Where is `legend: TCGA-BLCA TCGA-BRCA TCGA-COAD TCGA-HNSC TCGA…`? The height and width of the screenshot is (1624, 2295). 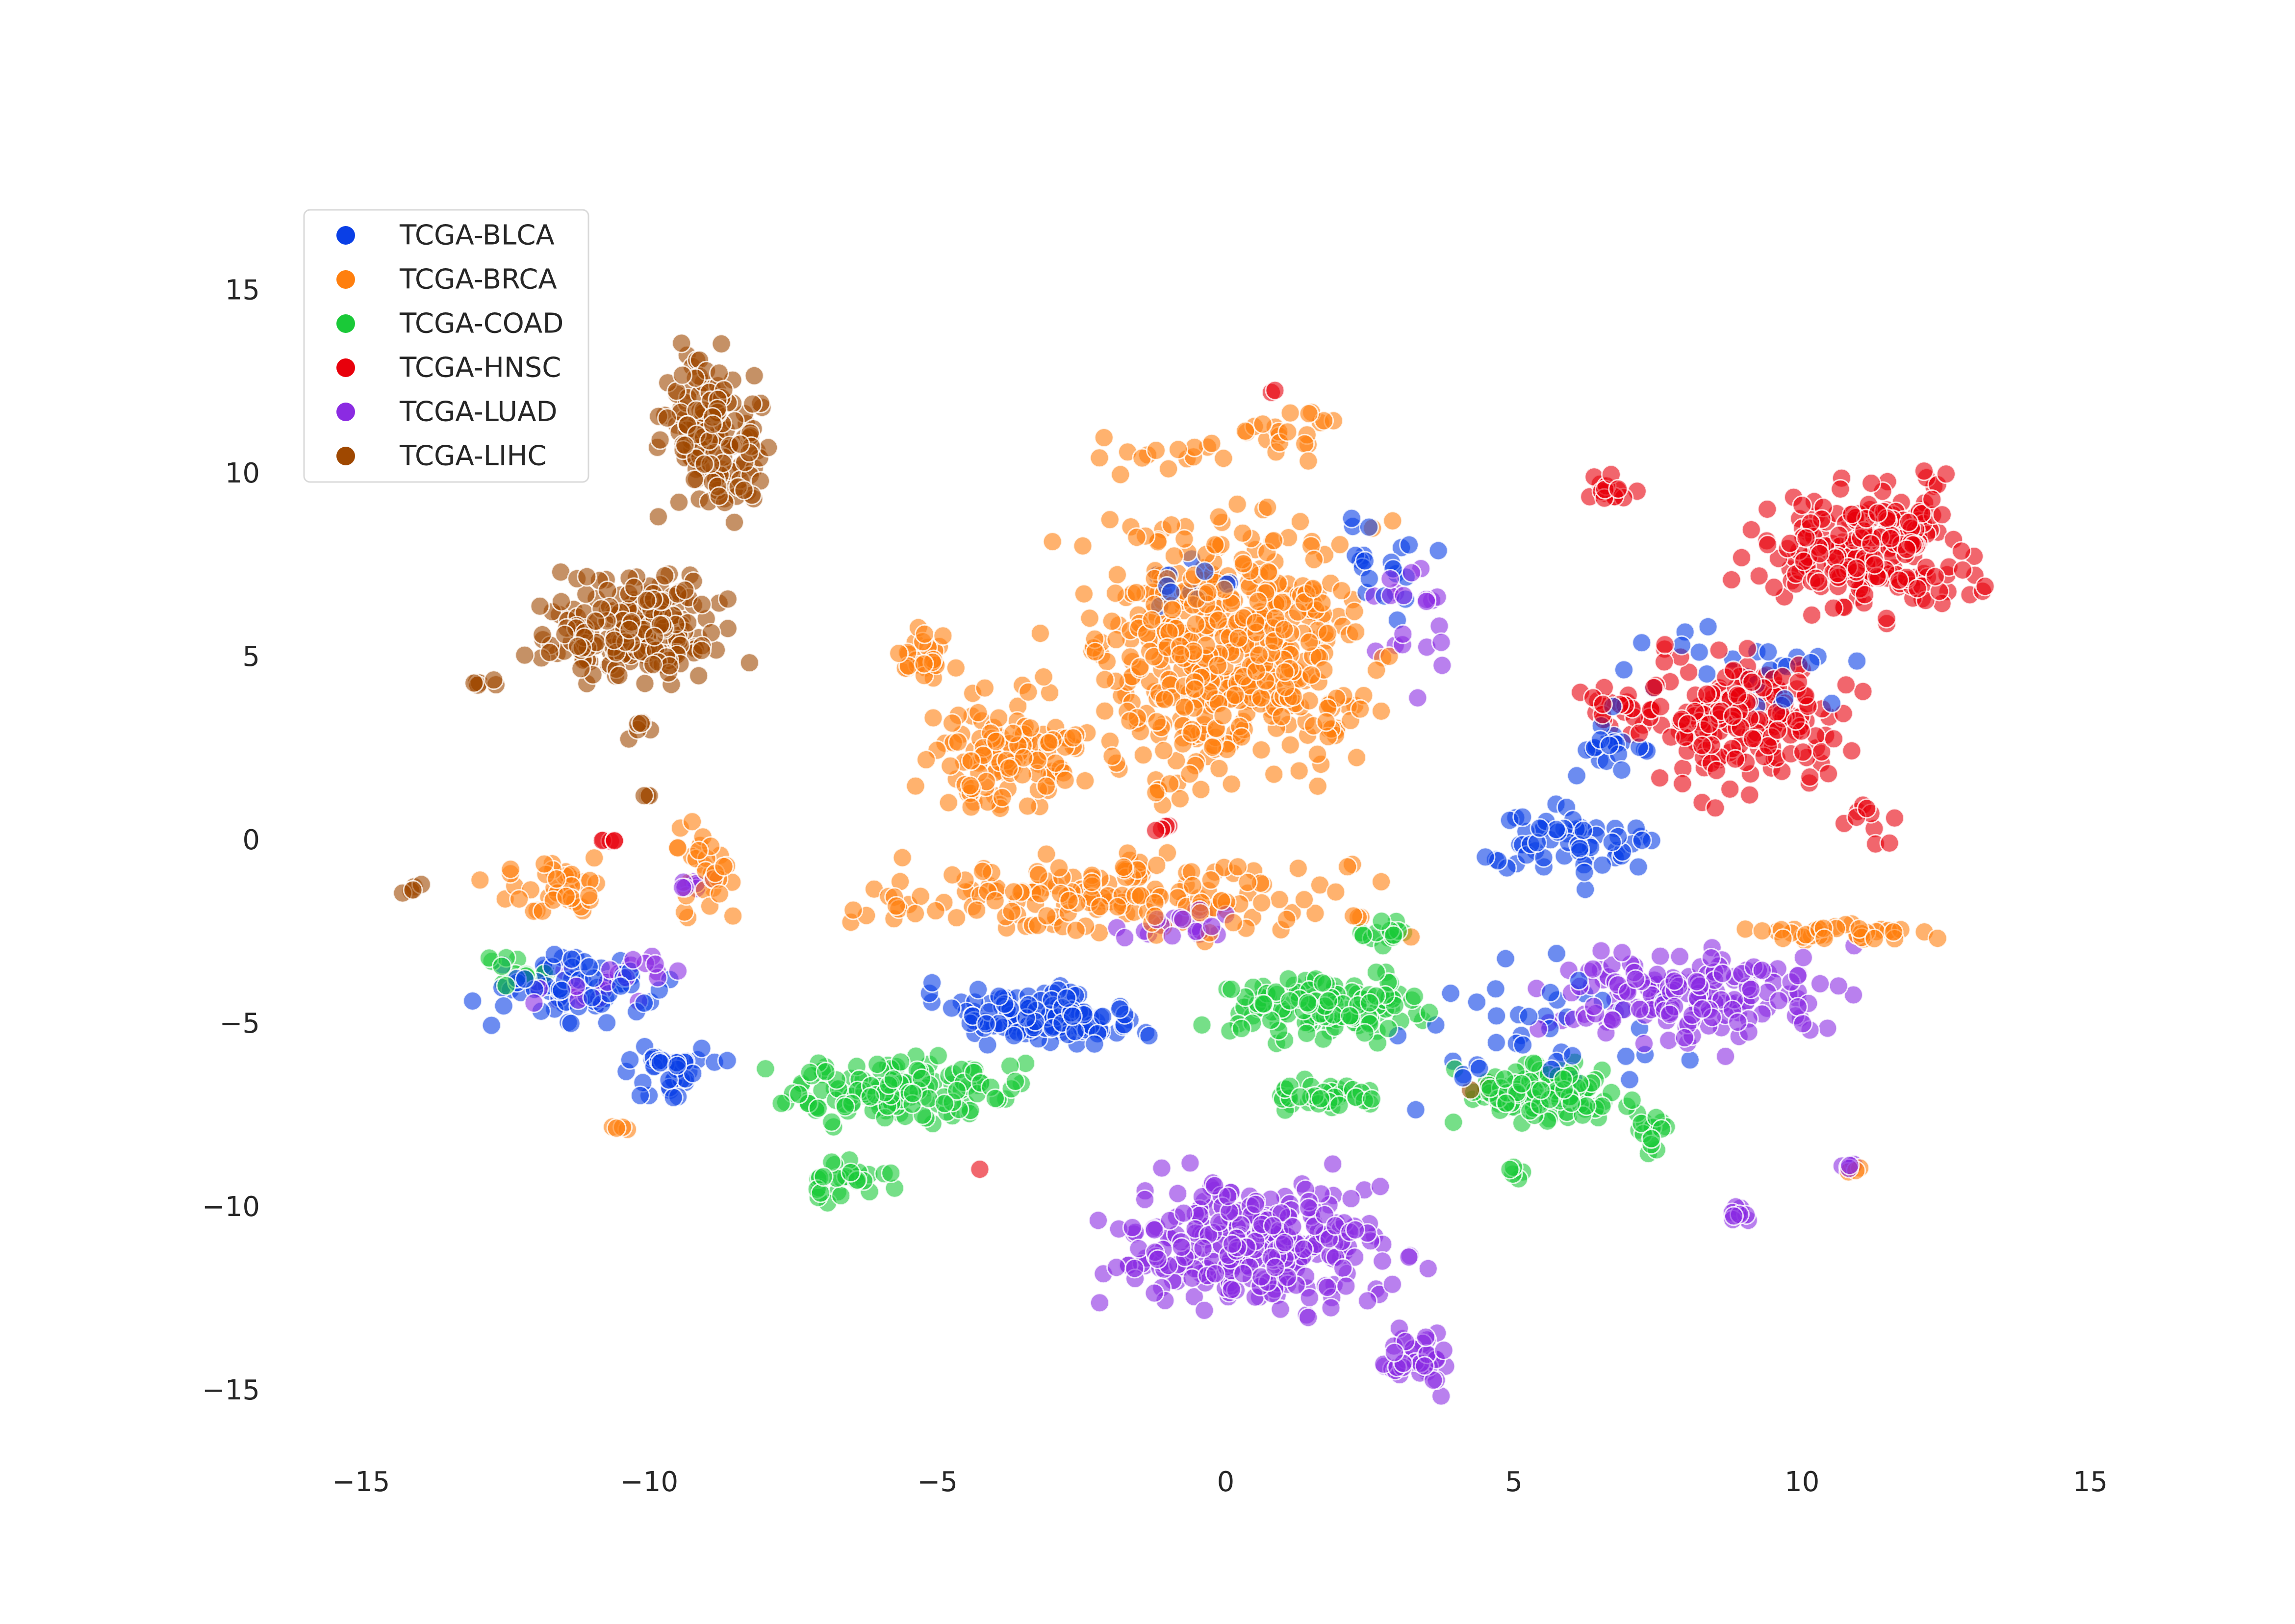
legend: TCGA-BLCA TCGA-BRCA TCGA-COAD TCGA-HNSC TCGA… is located at coordinates (446, 346).